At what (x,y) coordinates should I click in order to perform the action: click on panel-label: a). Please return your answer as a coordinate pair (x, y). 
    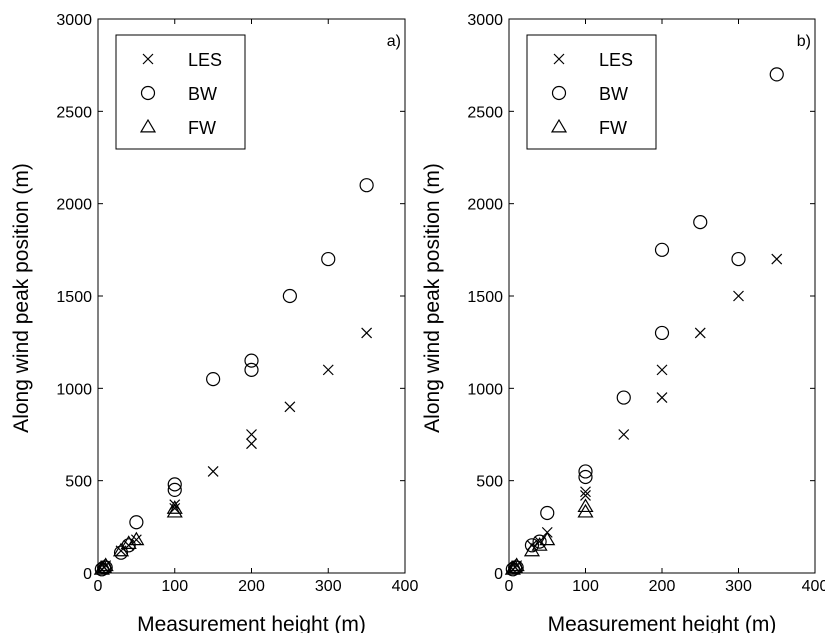
    Looking at the image, I should click on (394, 41).